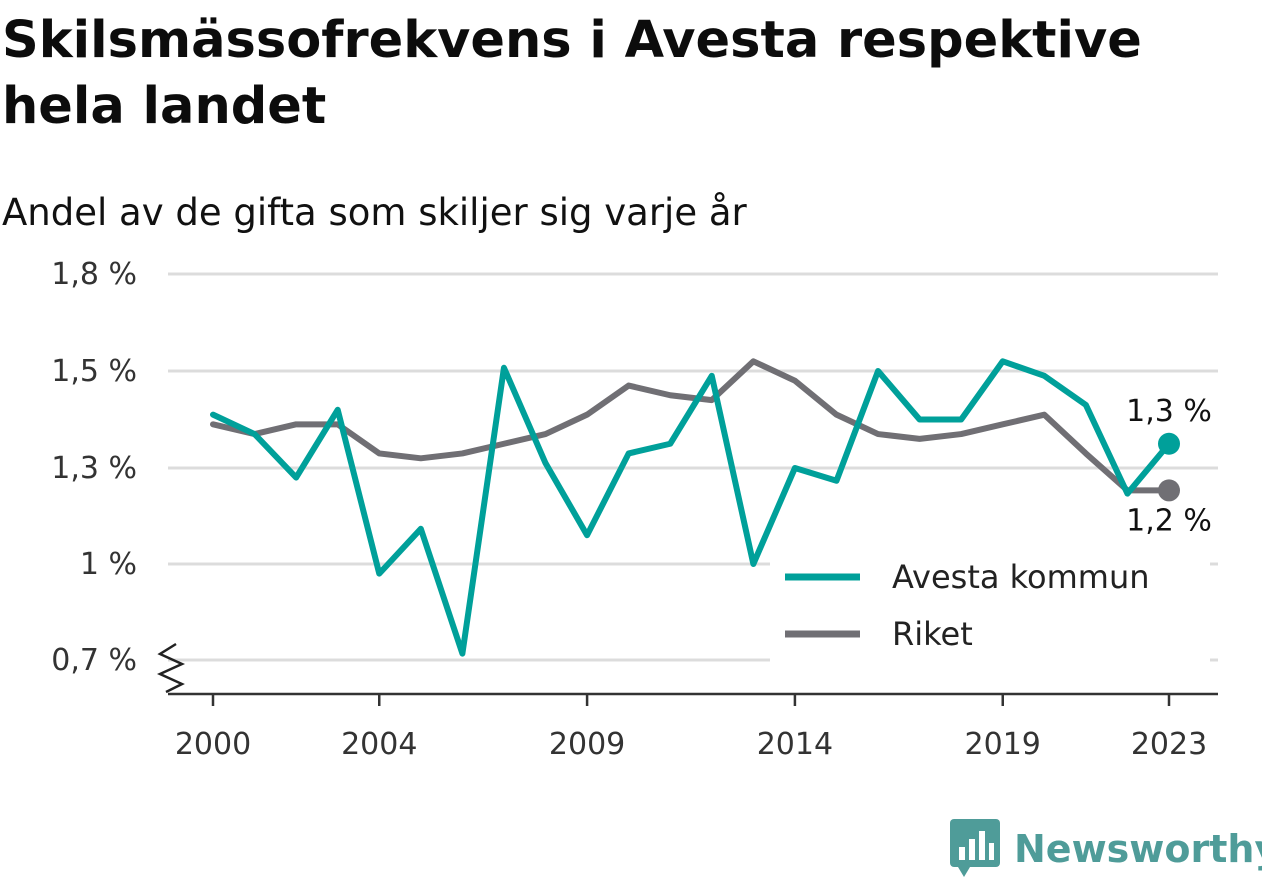  What do you see at coordinates (171, 668) in the screenshot?
I see `axis-break-icon` at bounding box center [171, 668].